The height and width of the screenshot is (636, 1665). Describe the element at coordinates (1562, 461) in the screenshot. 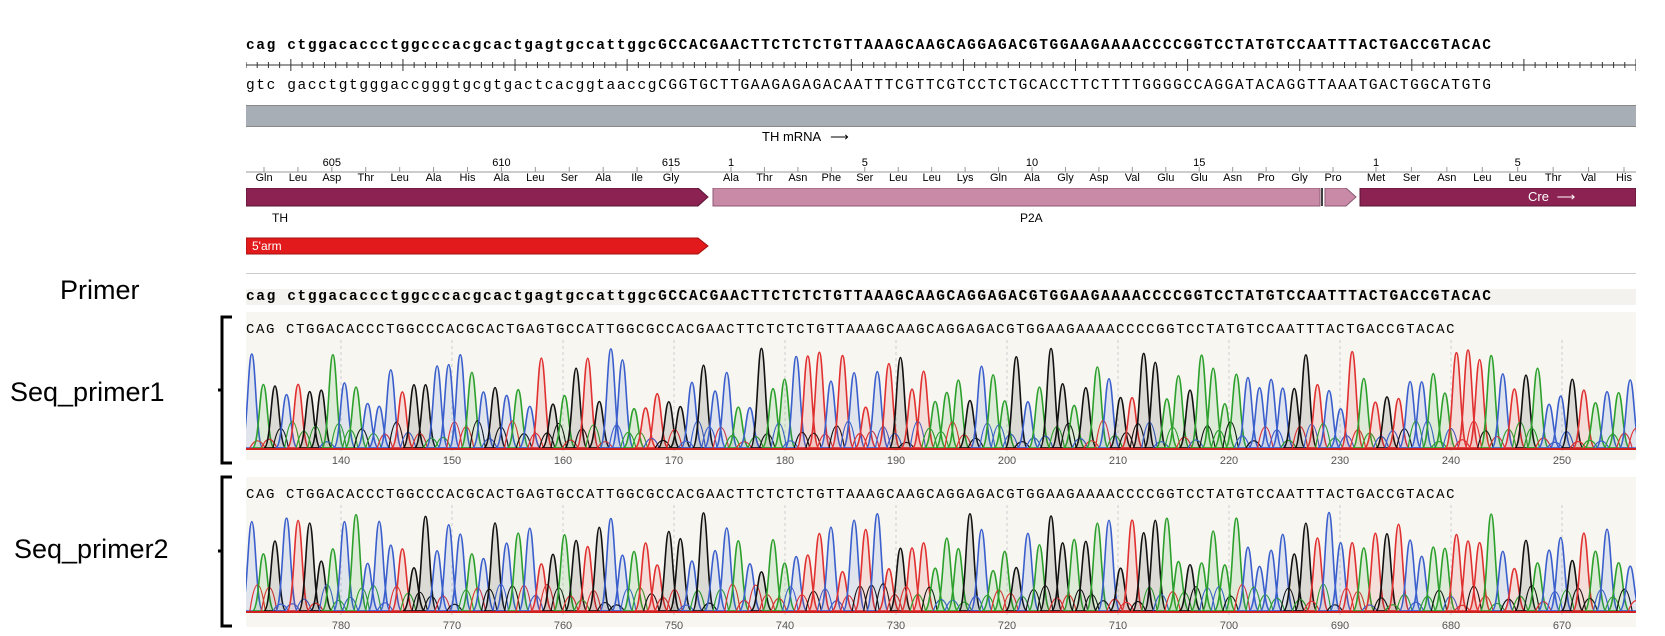

I see `position-tick-label: 250` at that location.